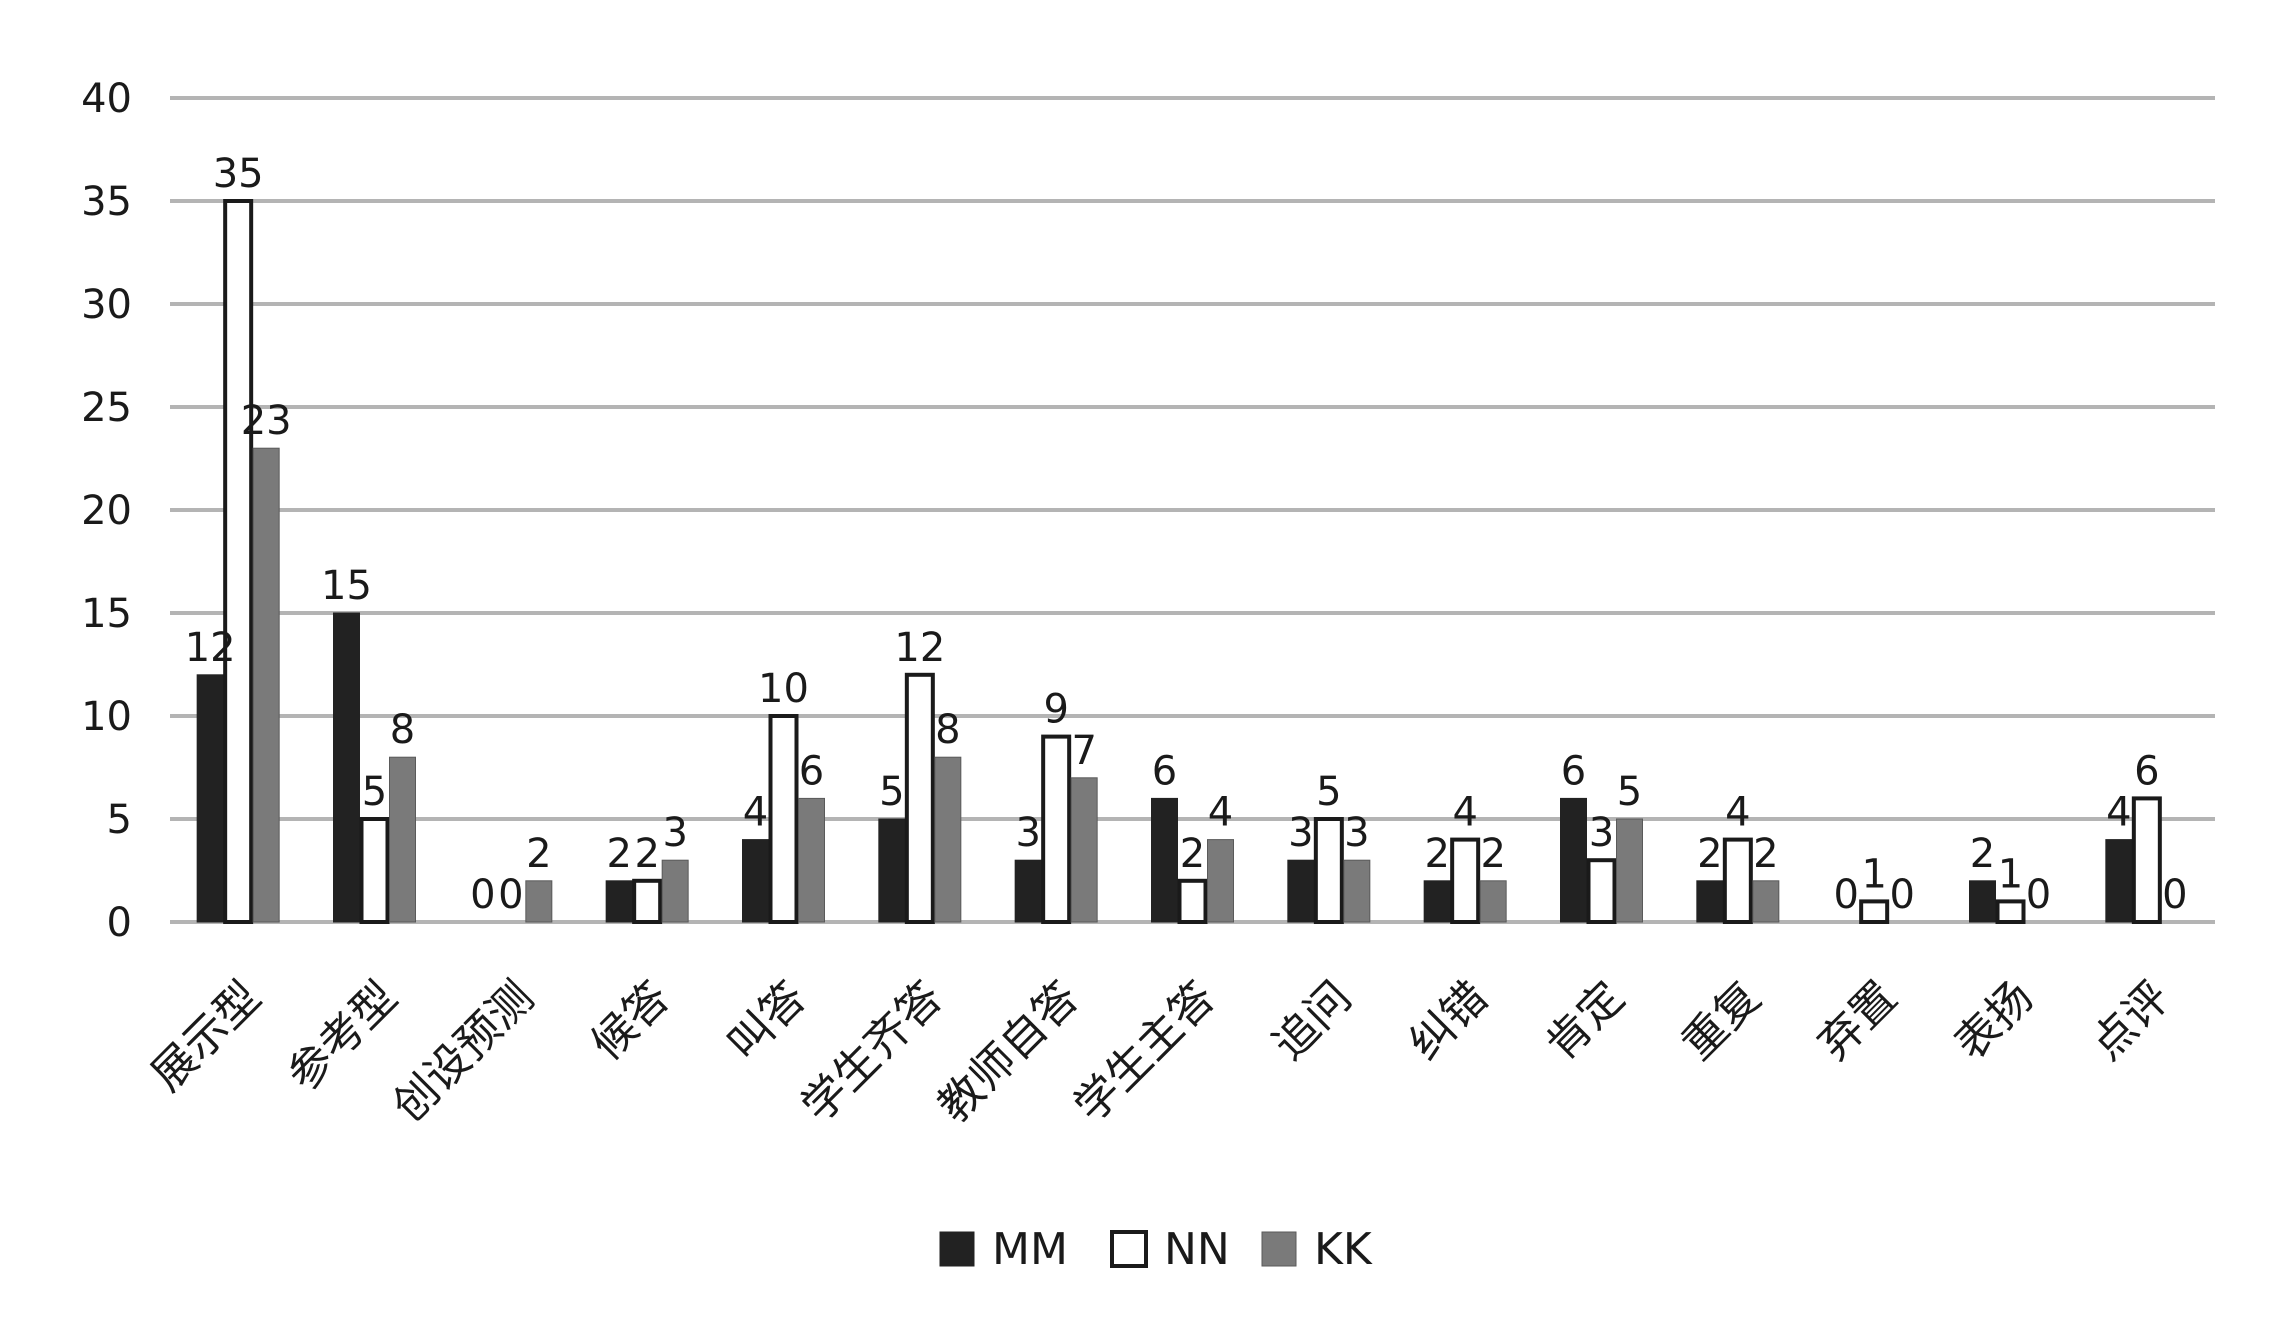 Image resolution: width=2277 pixels, height=1328 pixels. Describe the element at coordinates (206, 1036) in the screenshot. I see `category-label: 展示型` at that location.